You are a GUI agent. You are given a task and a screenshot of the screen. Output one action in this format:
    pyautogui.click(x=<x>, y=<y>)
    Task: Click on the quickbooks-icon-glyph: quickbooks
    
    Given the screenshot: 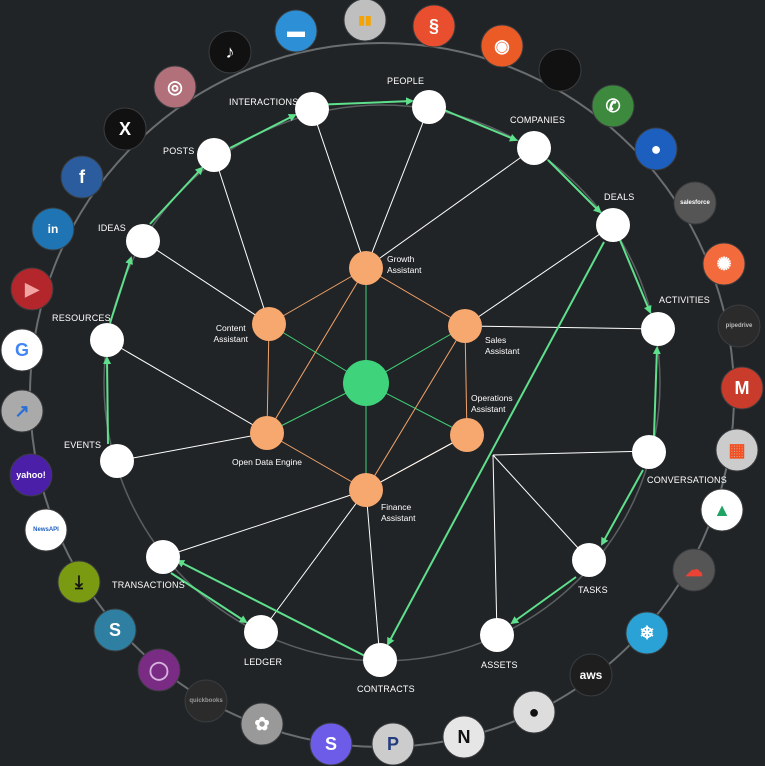 What is the action you would take?
    pyautogui.click(x=206, y=701)
    